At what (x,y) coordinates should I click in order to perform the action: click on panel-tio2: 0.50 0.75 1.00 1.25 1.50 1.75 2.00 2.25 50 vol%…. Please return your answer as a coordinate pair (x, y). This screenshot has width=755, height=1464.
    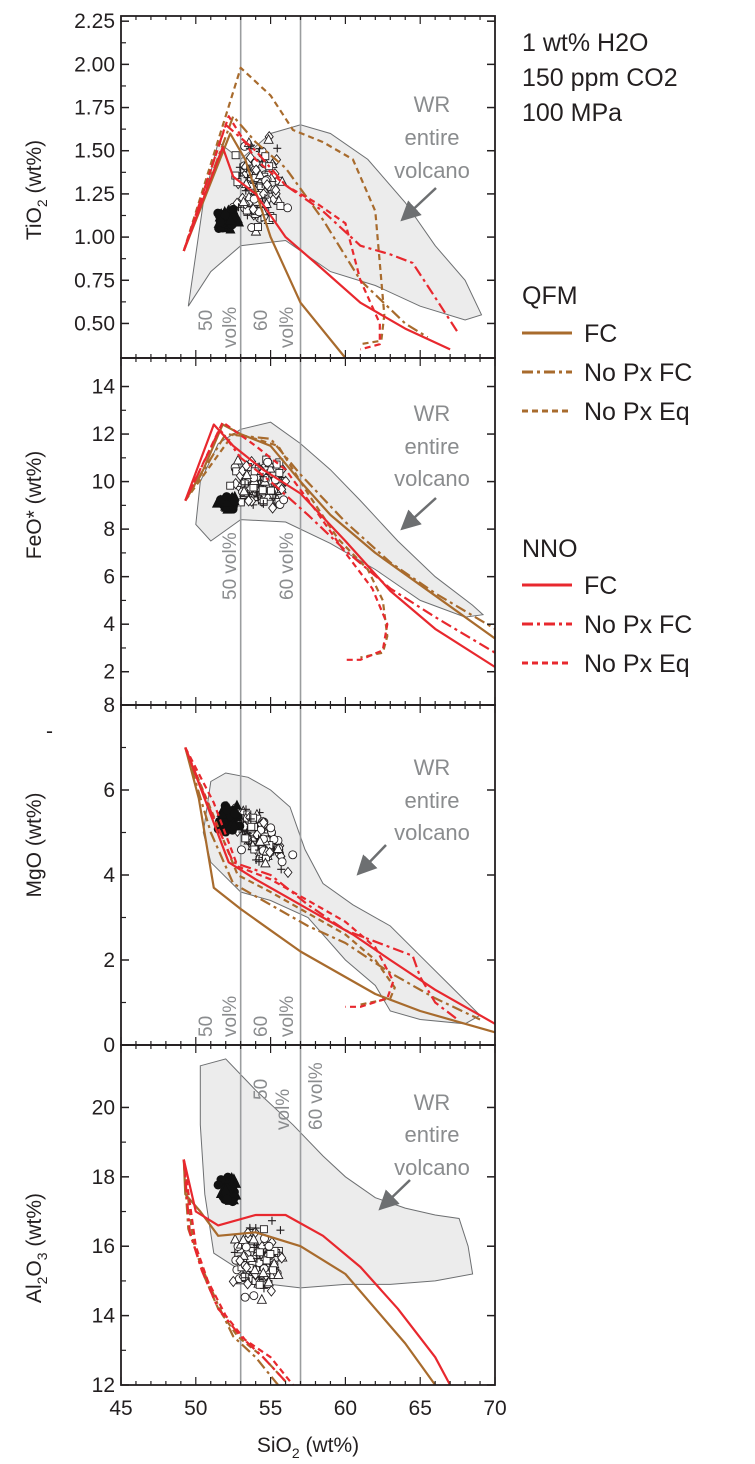
    Looking at the image, I should click on (259, 184).